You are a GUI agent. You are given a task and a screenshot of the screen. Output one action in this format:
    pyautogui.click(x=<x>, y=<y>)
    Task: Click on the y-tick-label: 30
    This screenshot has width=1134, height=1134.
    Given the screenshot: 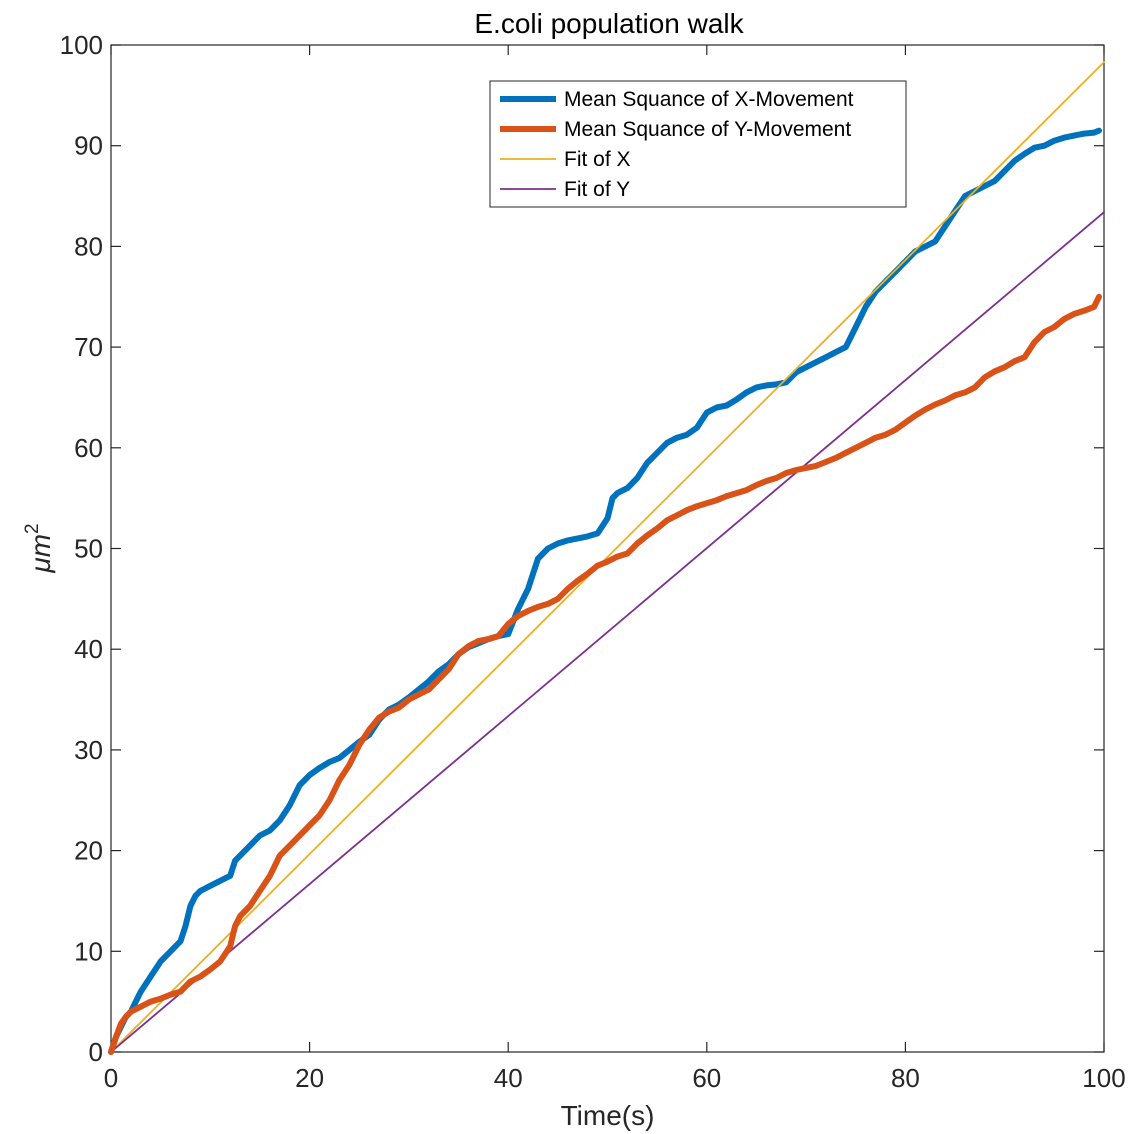 What is the action you would take?
    pyautogui.click(x=88, y=750)
    